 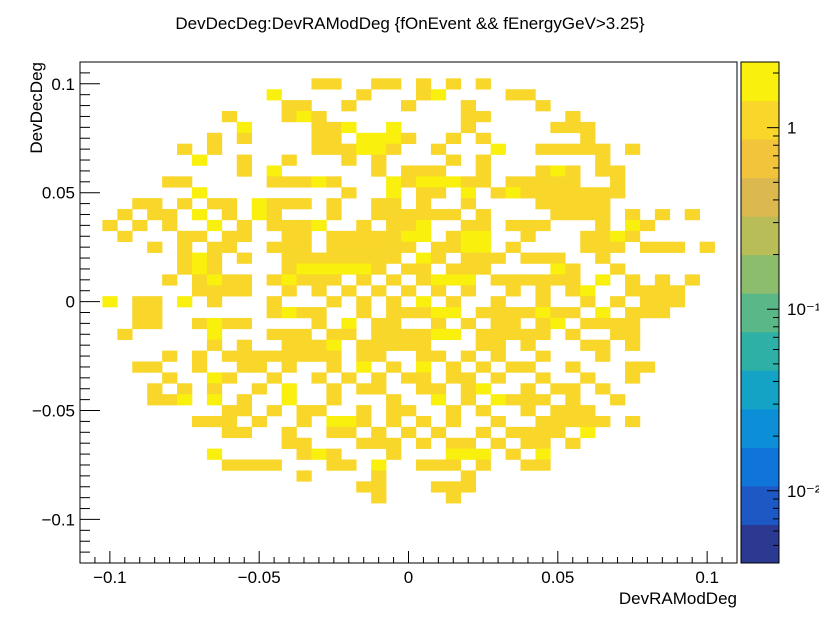 What do you see at coordinates (678, 598) in the screenshot?
I see `x-axis-label: DevRAModDeg` at bounding box center [678, 598].